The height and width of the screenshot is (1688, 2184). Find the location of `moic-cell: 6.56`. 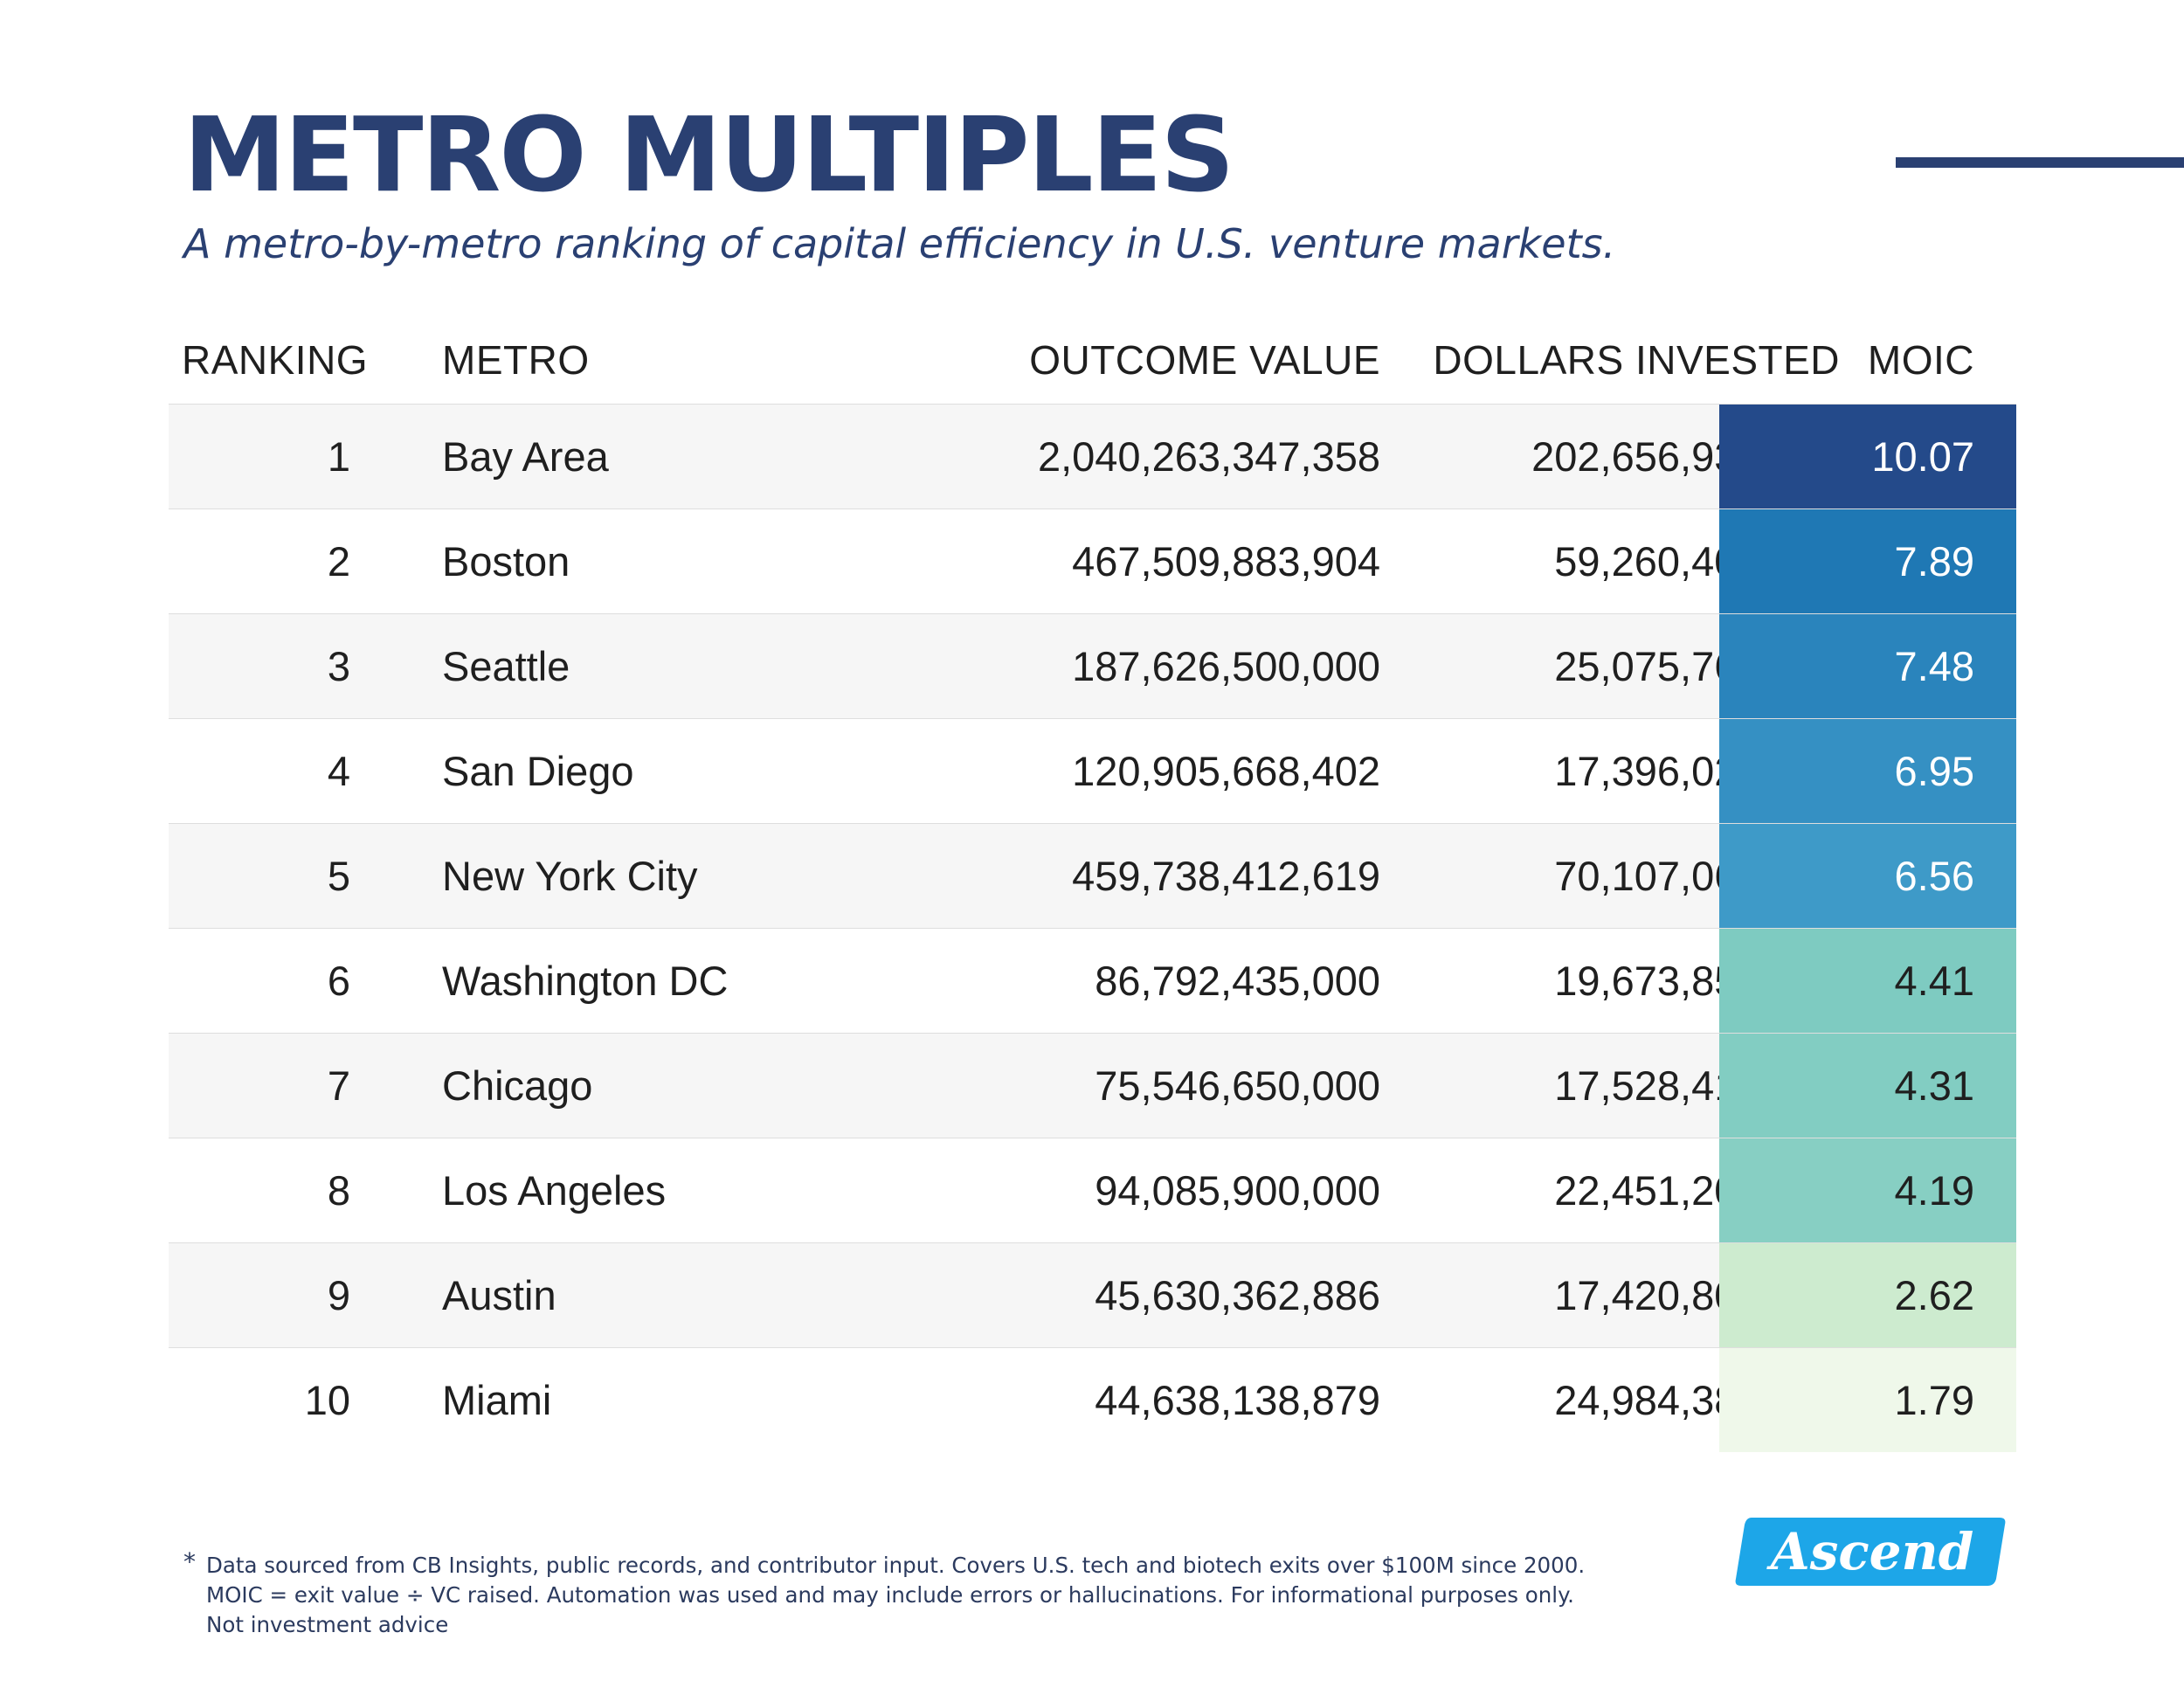

moic-cell: 6.56 is located at coordinates (1867, 876).